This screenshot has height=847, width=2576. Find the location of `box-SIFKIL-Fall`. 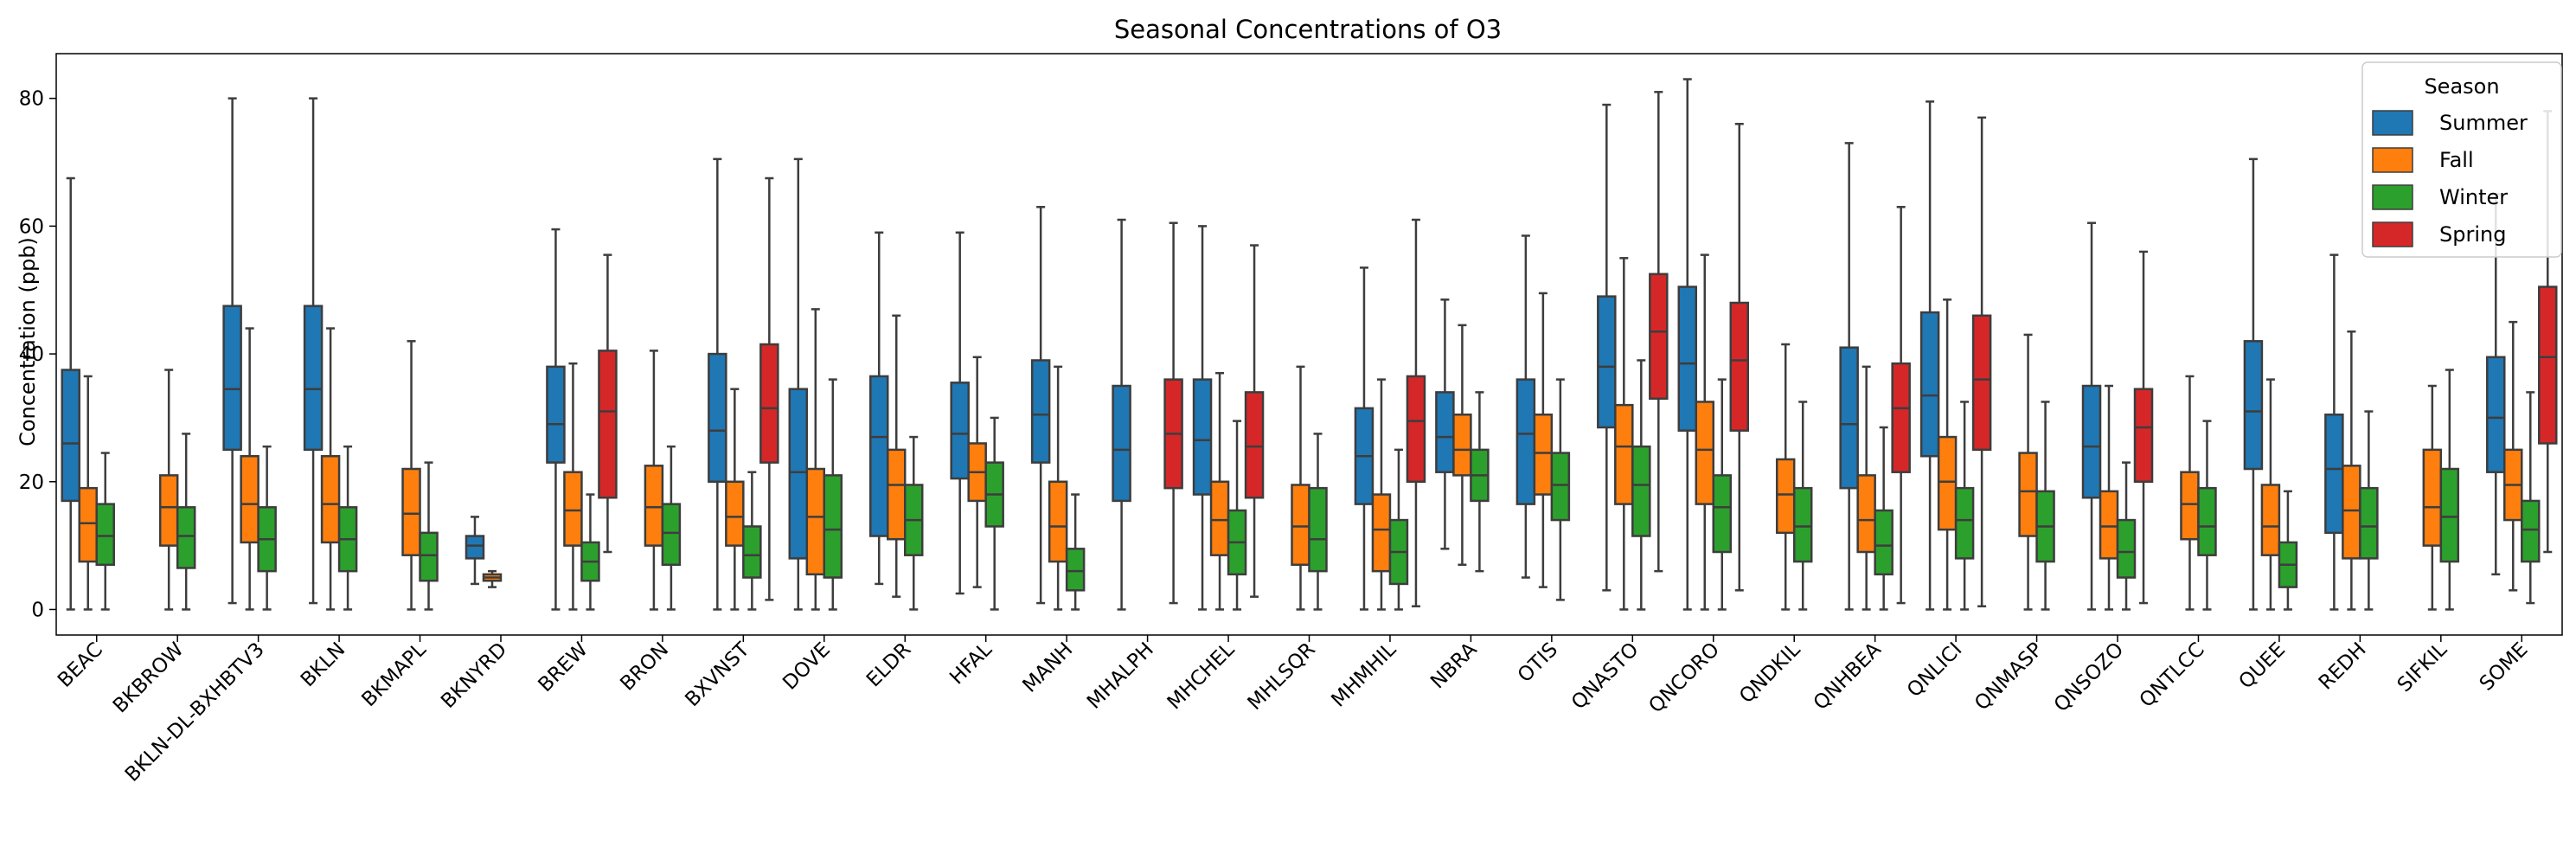

box-SIFKIL-Fall is located at coordinates (2432, 497).